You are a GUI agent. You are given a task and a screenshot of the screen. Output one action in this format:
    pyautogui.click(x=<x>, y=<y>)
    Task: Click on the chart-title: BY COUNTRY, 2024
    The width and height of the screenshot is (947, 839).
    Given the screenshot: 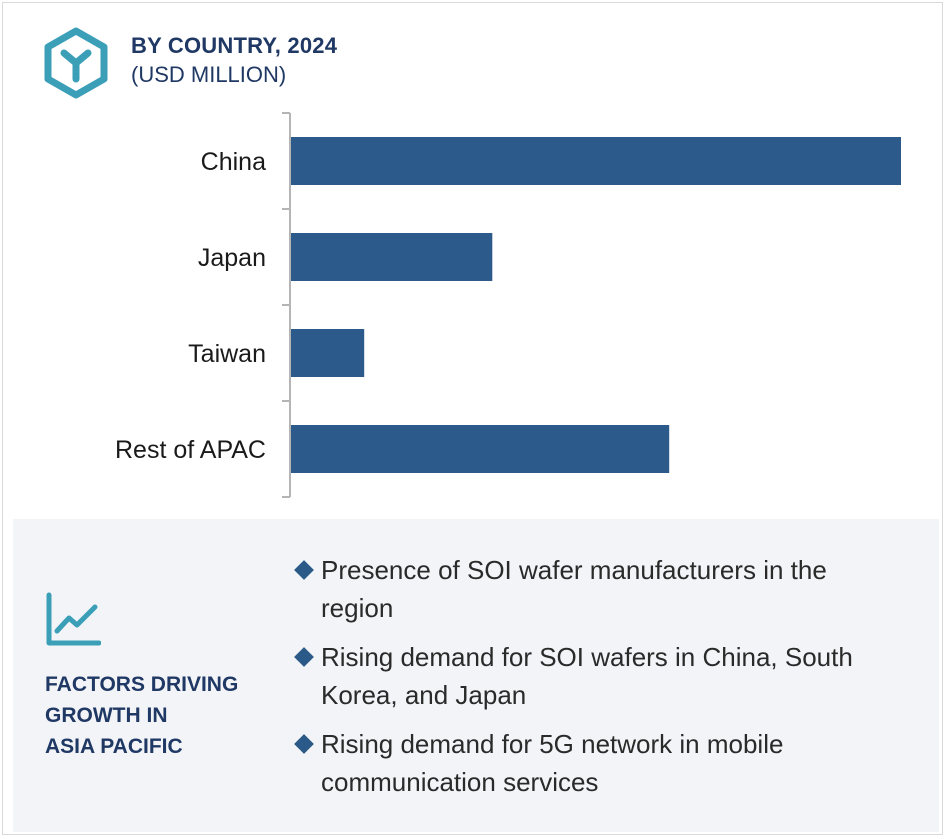 What is the action you would take?
    pyautogui.click(x=234, y=45)
    